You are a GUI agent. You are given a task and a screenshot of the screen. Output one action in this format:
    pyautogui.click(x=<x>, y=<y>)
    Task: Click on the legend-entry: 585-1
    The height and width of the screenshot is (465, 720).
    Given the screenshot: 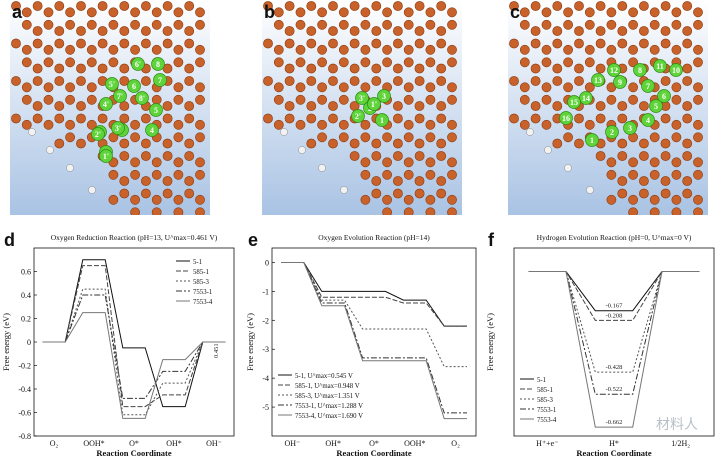 What is the action you would take?
    pyautogui.click(x=201, y=272)
    